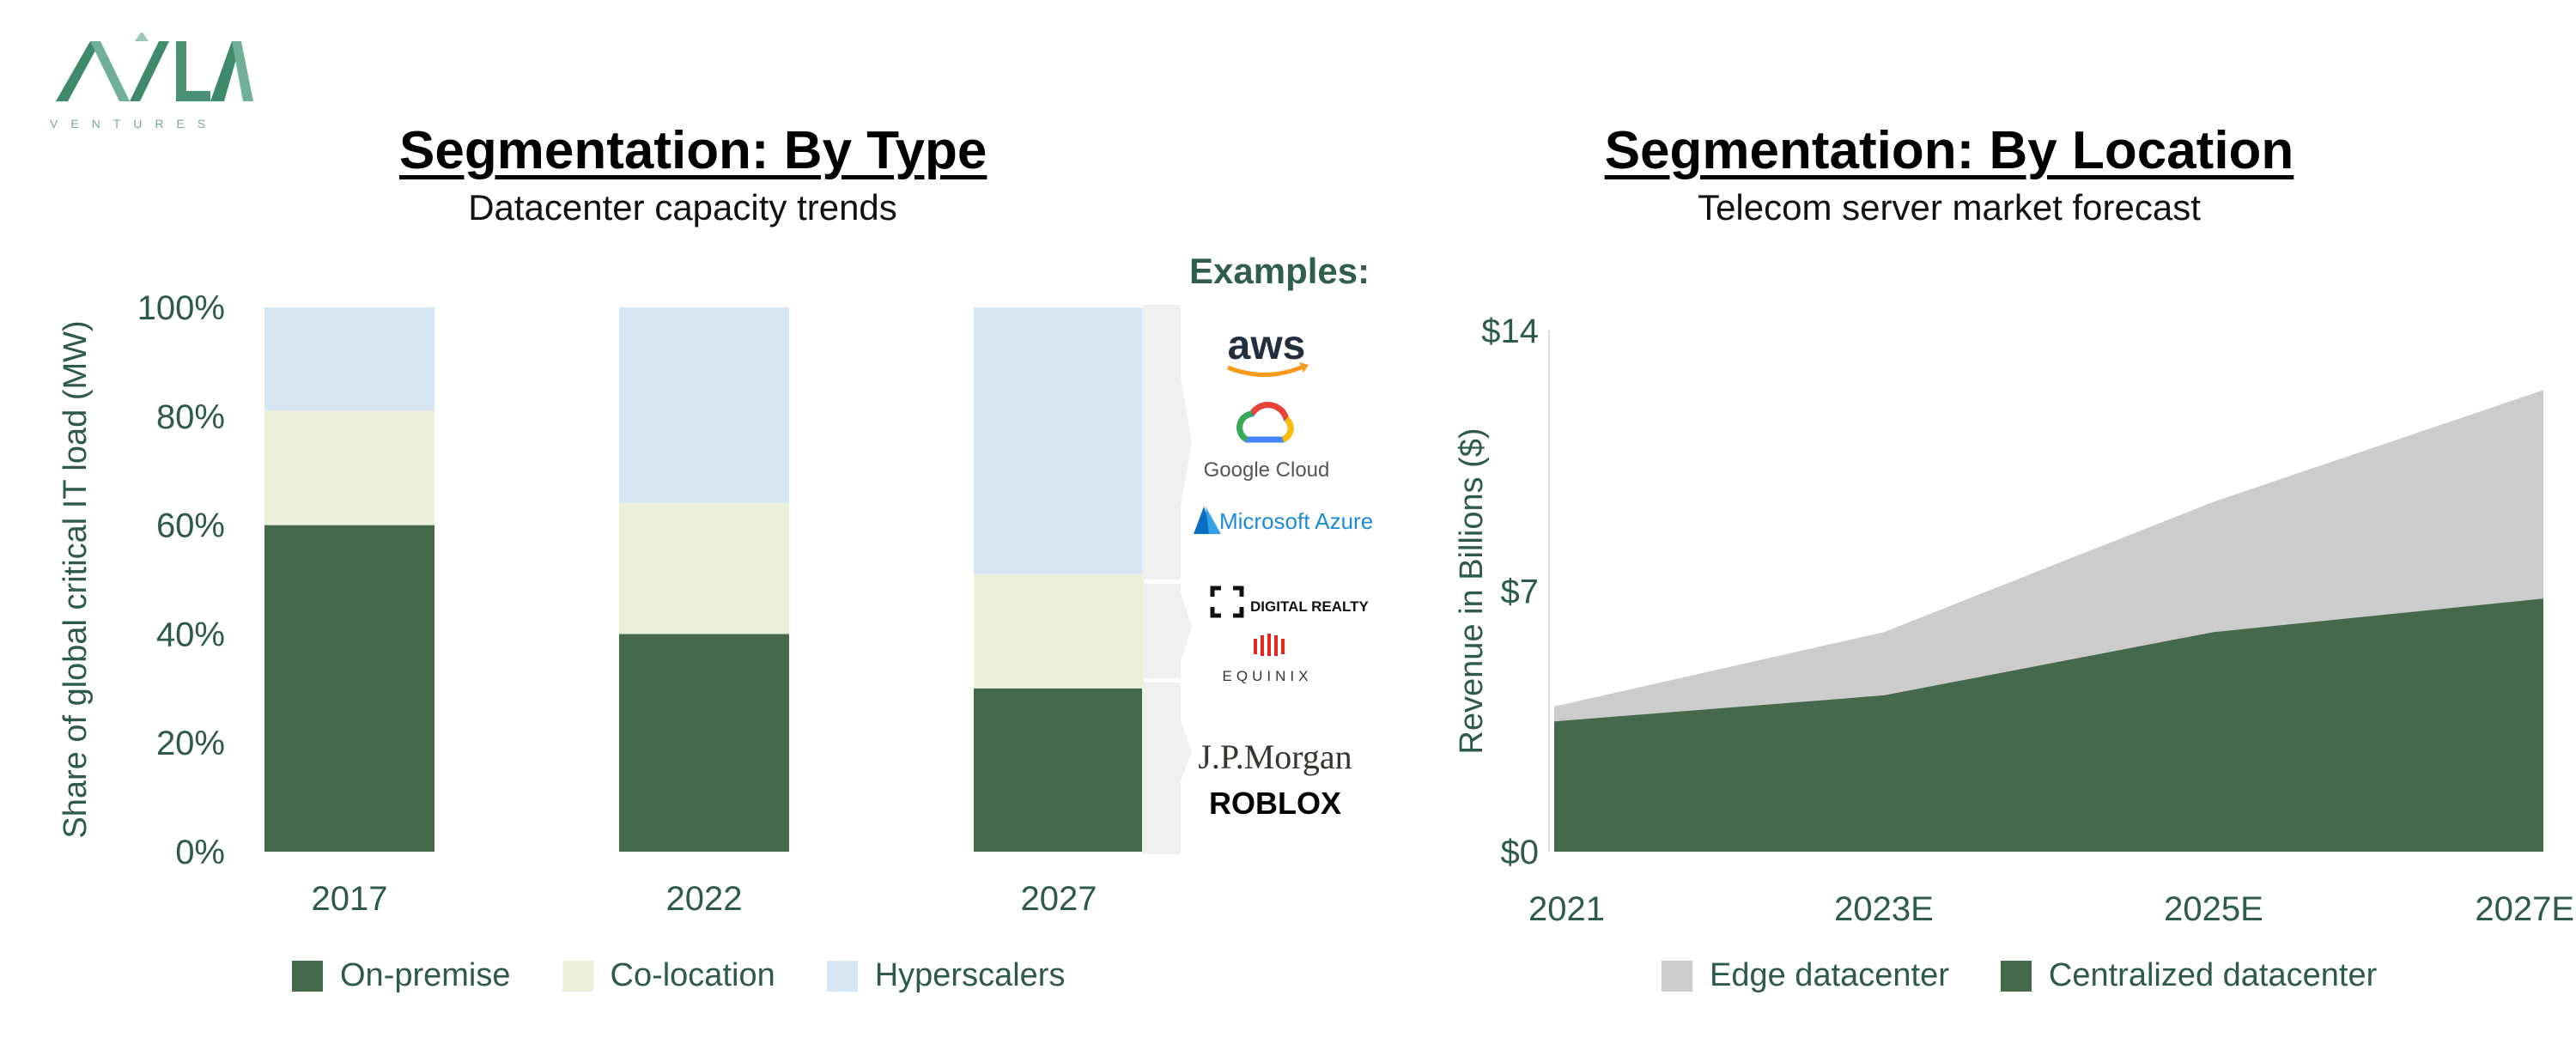  Describe the element at coordinates (76, 579) in the screenshot. I see `y-axis-label: Share of global critical IT load (MW)` at that location.